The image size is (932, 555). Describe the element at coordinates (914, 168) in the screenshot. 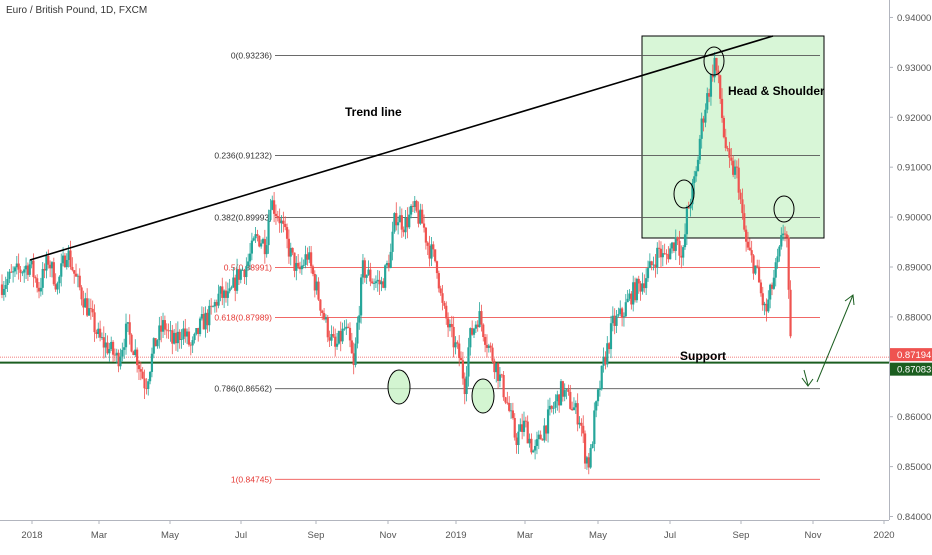

I see `y-tick-label: 0.91000` at that location.